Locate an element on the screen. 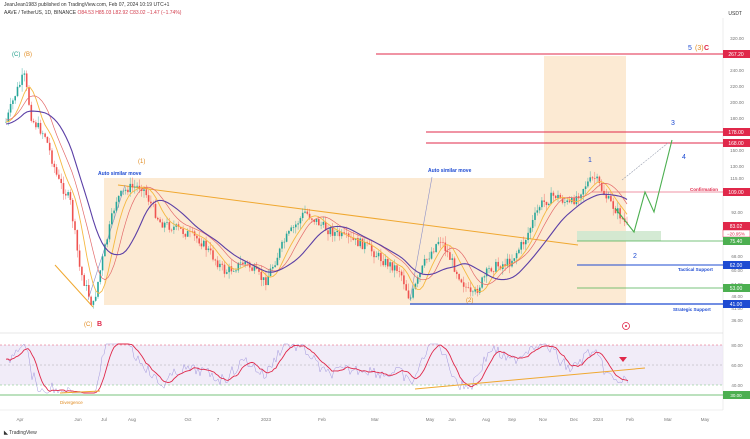  rsi-raw-line is located at coordinates (317, 368).